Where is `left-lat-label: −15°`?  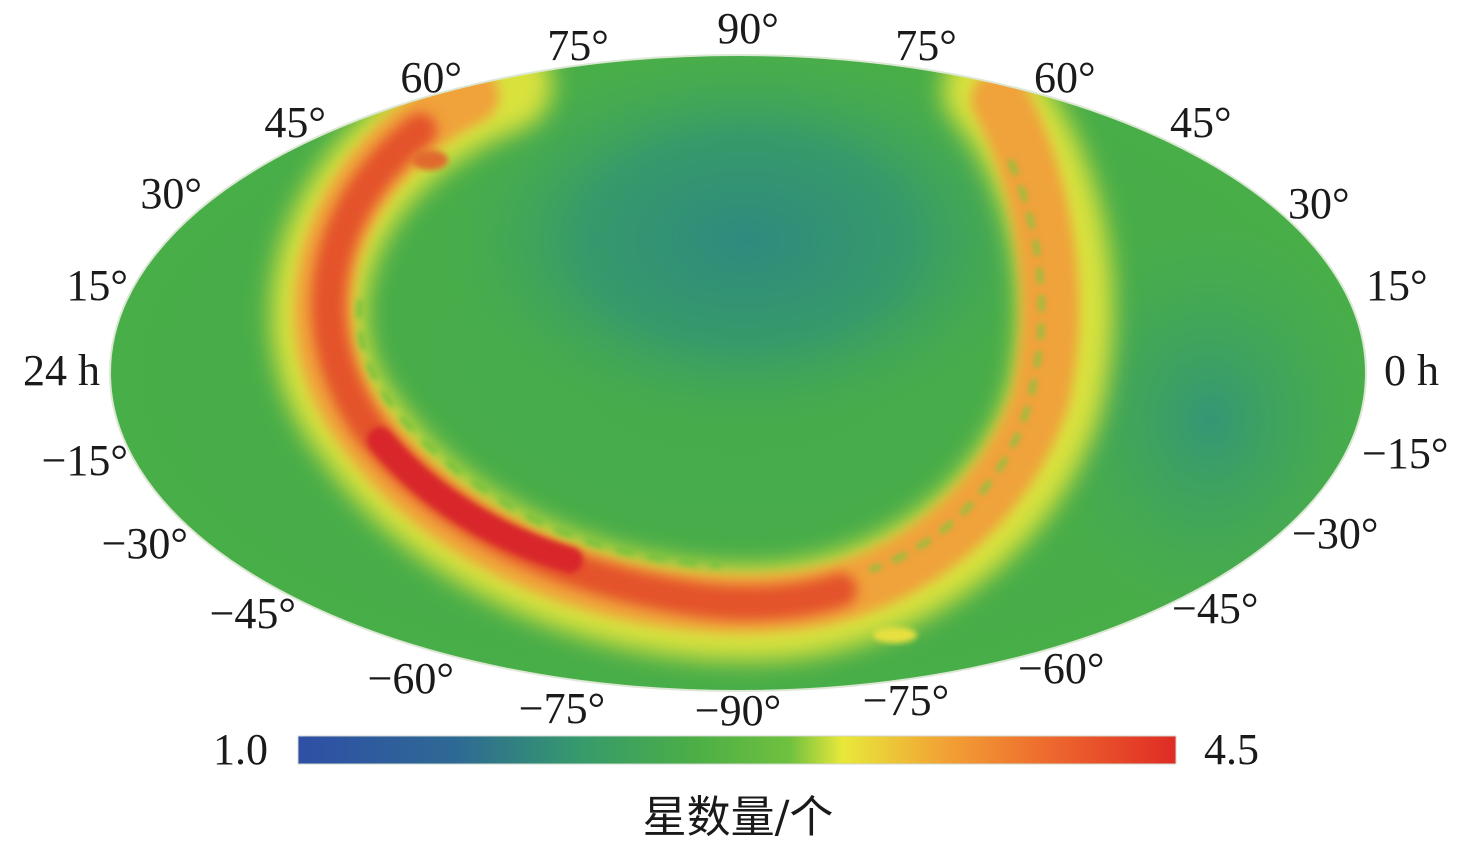
left-lat-label: −15° is located at coordinates (85, 460).